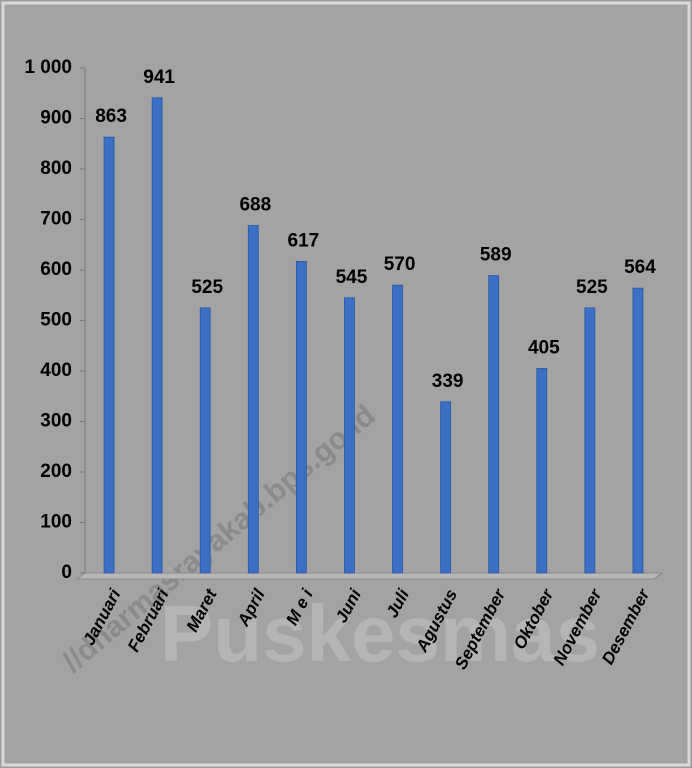 The image size is (692, 768). Describe the element at coordinates (48, 67) in the screenshot. I see `y-tick-label: 1 000` at that location.